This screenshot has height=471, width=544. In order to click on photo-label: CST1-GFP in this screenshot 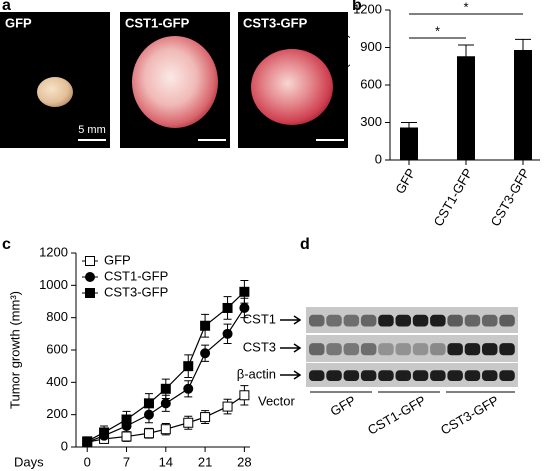, I will do `click(157, 22)`.